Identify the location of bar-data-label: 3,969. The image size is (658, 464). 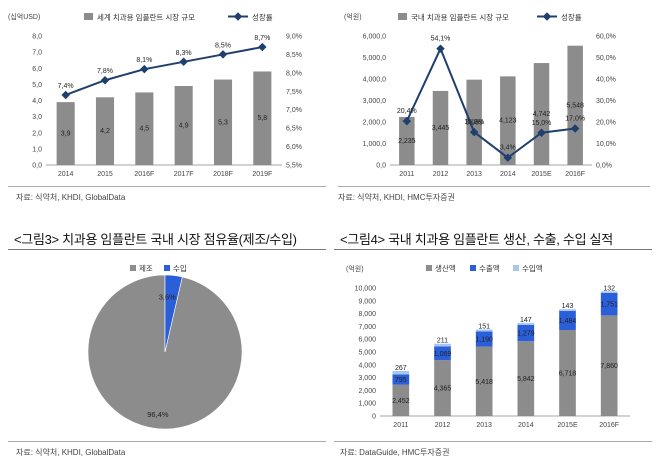
(474, 122).